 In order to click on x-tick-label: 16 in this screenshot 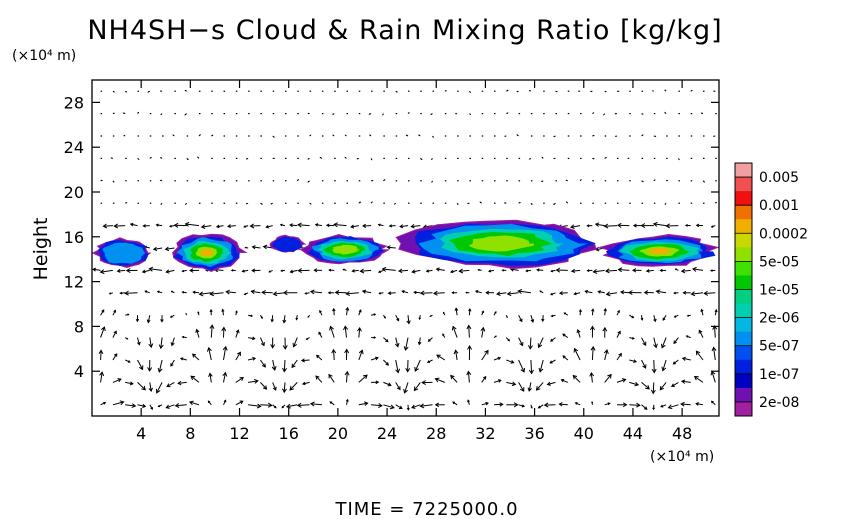, I will do `click(289, 433)`.